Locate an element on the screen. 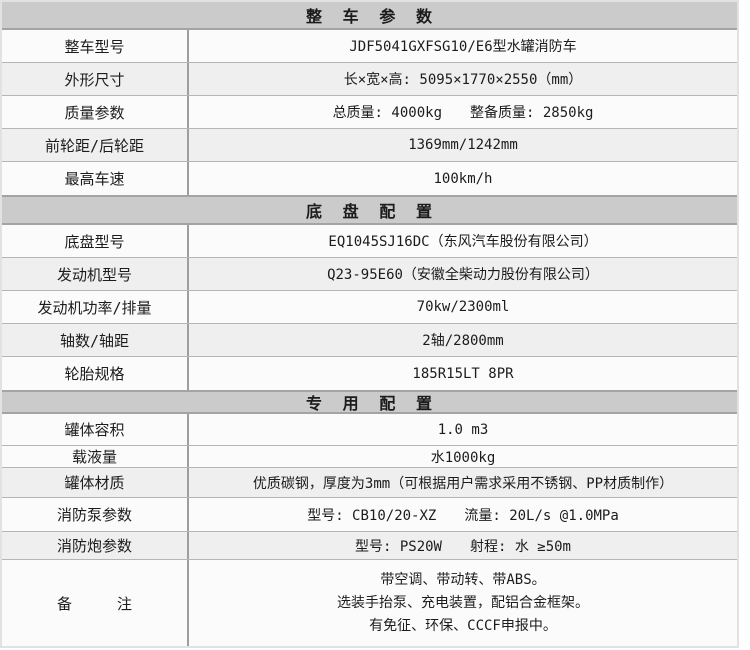 This screenshot has width=750, height=650. spec-label-engine-power: 发动机功率/排量 is located at coordinates (95, 307).